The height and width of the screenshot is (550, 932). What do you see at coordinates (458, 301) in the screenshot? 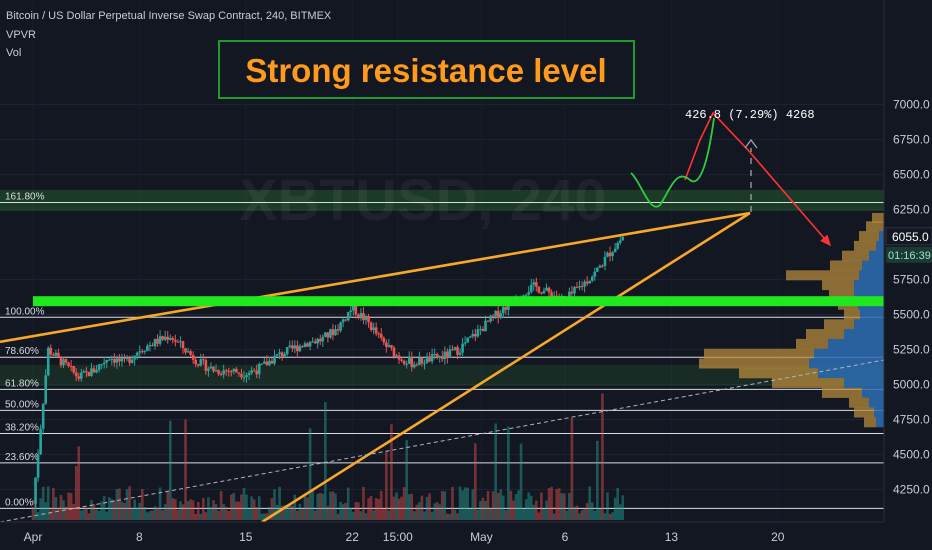
I see `resistance-level` at bounding box center [458, 301].